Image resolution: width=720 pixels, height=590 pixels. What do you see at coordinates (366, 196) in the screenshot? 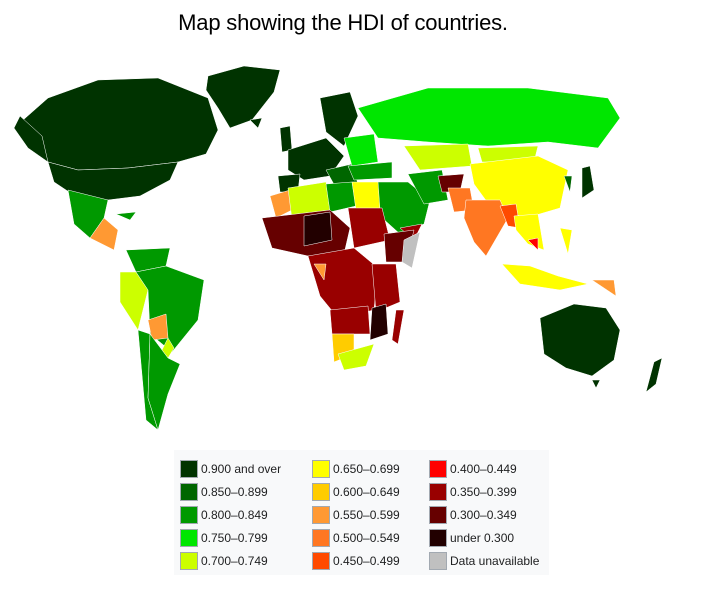
I see `region-egypt` at bounding box center [366, 196].